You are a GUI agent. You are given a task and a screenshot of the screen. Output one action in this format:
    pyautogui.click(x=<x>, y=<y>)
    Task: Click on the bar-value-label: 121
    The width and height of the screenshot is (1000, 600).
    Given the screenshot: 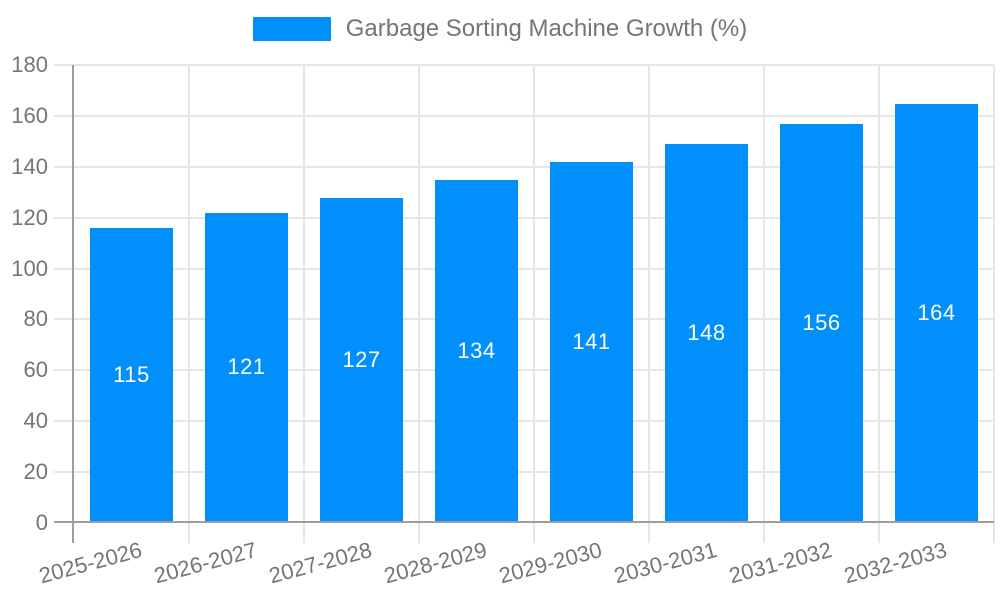 What is the action you would take?
    pyautogui.click(x=246, y=366)
    